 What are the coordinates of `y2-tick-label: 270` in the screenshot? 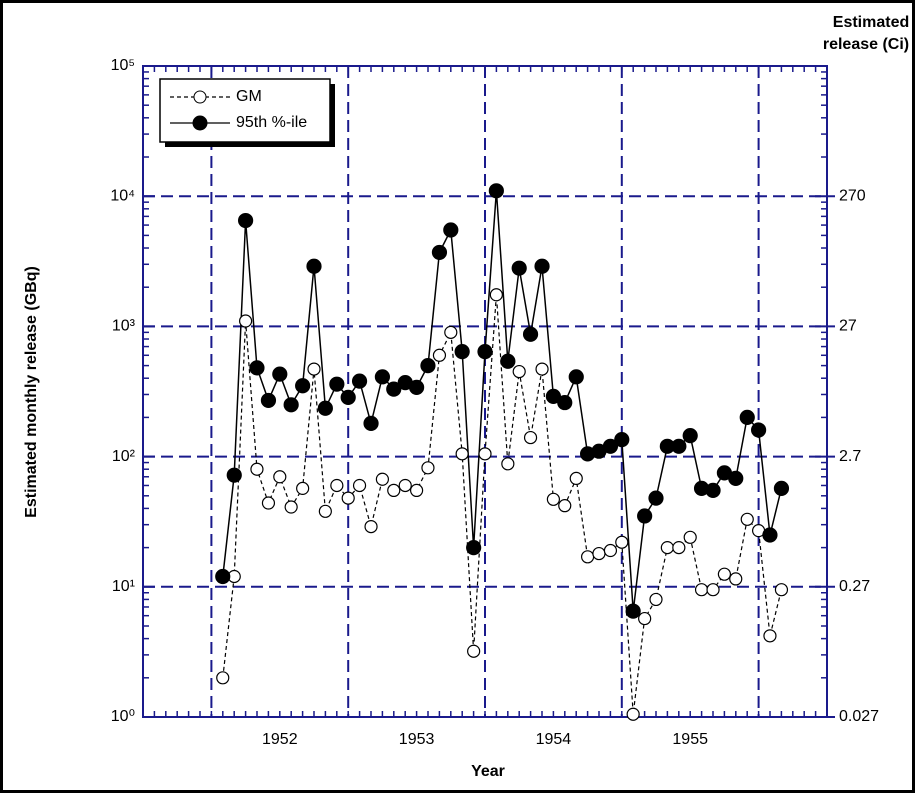 It's located at (852, 195).